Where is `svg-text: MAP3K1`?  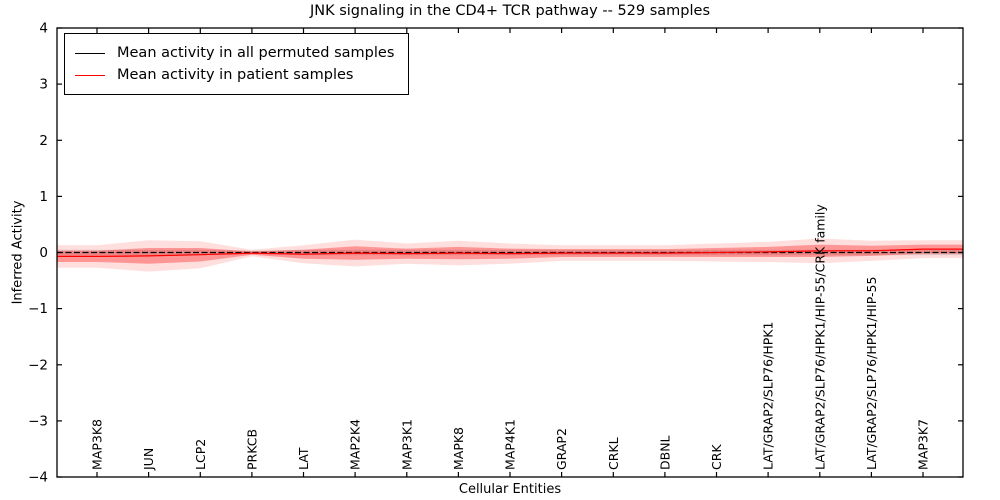
svg-text: MAP3K1 is located at coordinates (406, 444).